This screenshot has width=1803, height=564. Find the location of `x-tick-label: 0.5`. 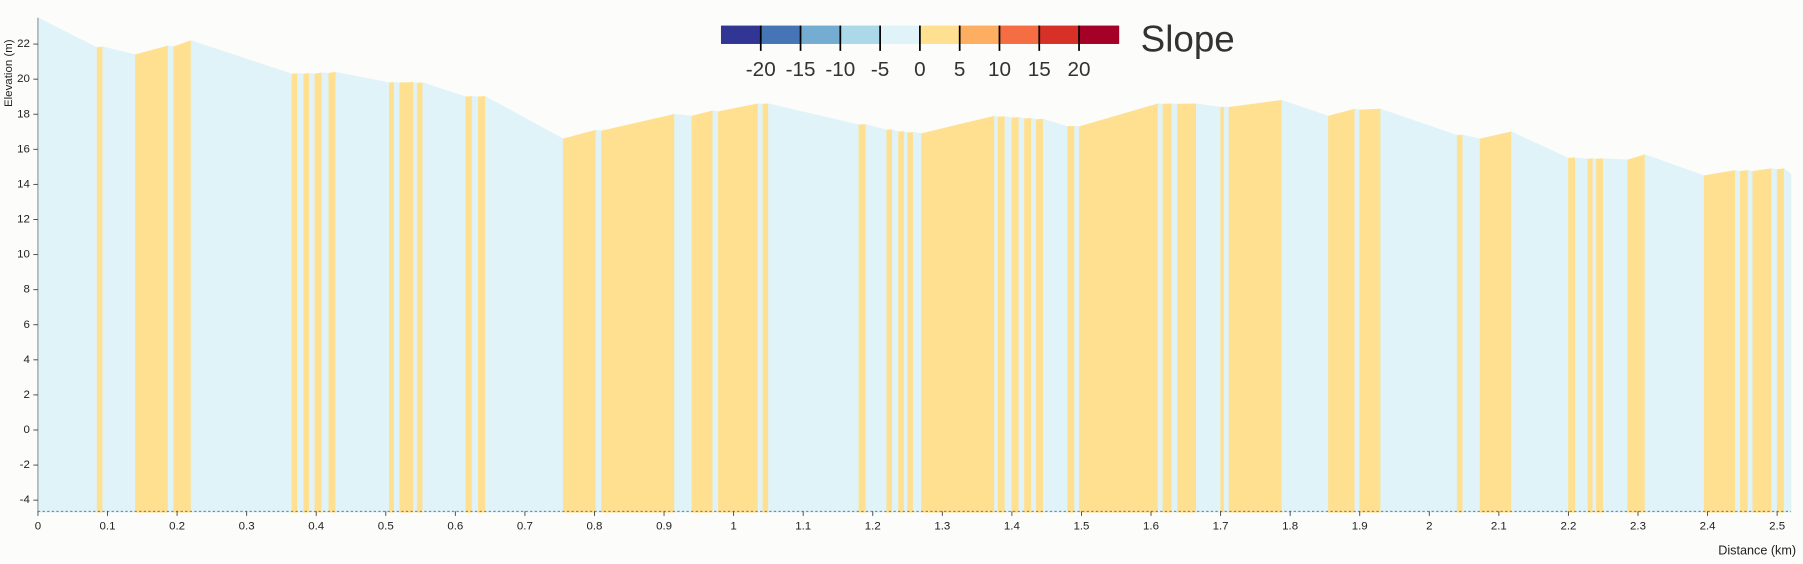

x-tick-label: 0.5 is located at coordinates (386, 526).